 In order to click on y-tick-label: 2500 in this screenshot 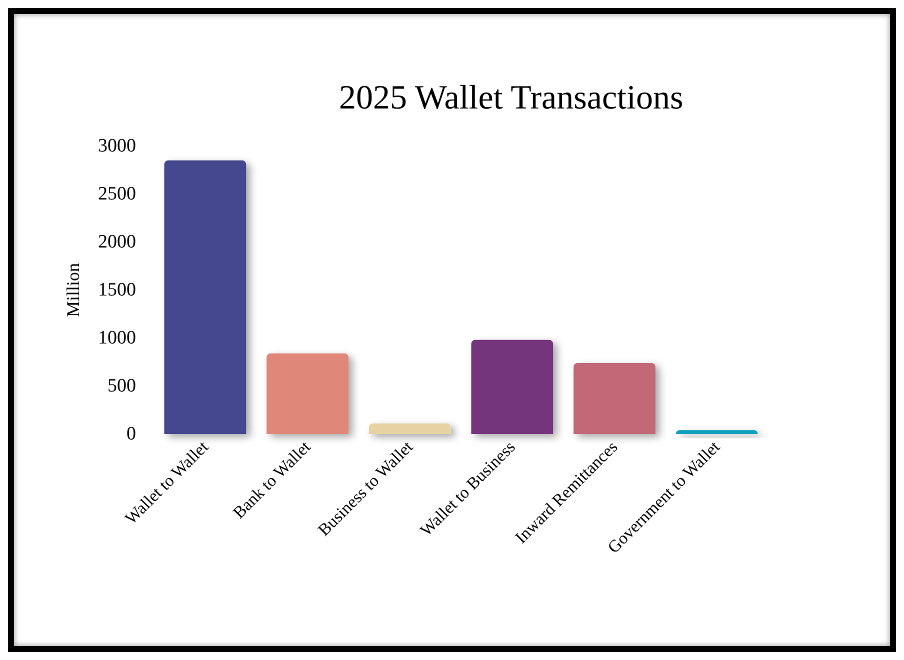, I will do `click(117, 194)`.